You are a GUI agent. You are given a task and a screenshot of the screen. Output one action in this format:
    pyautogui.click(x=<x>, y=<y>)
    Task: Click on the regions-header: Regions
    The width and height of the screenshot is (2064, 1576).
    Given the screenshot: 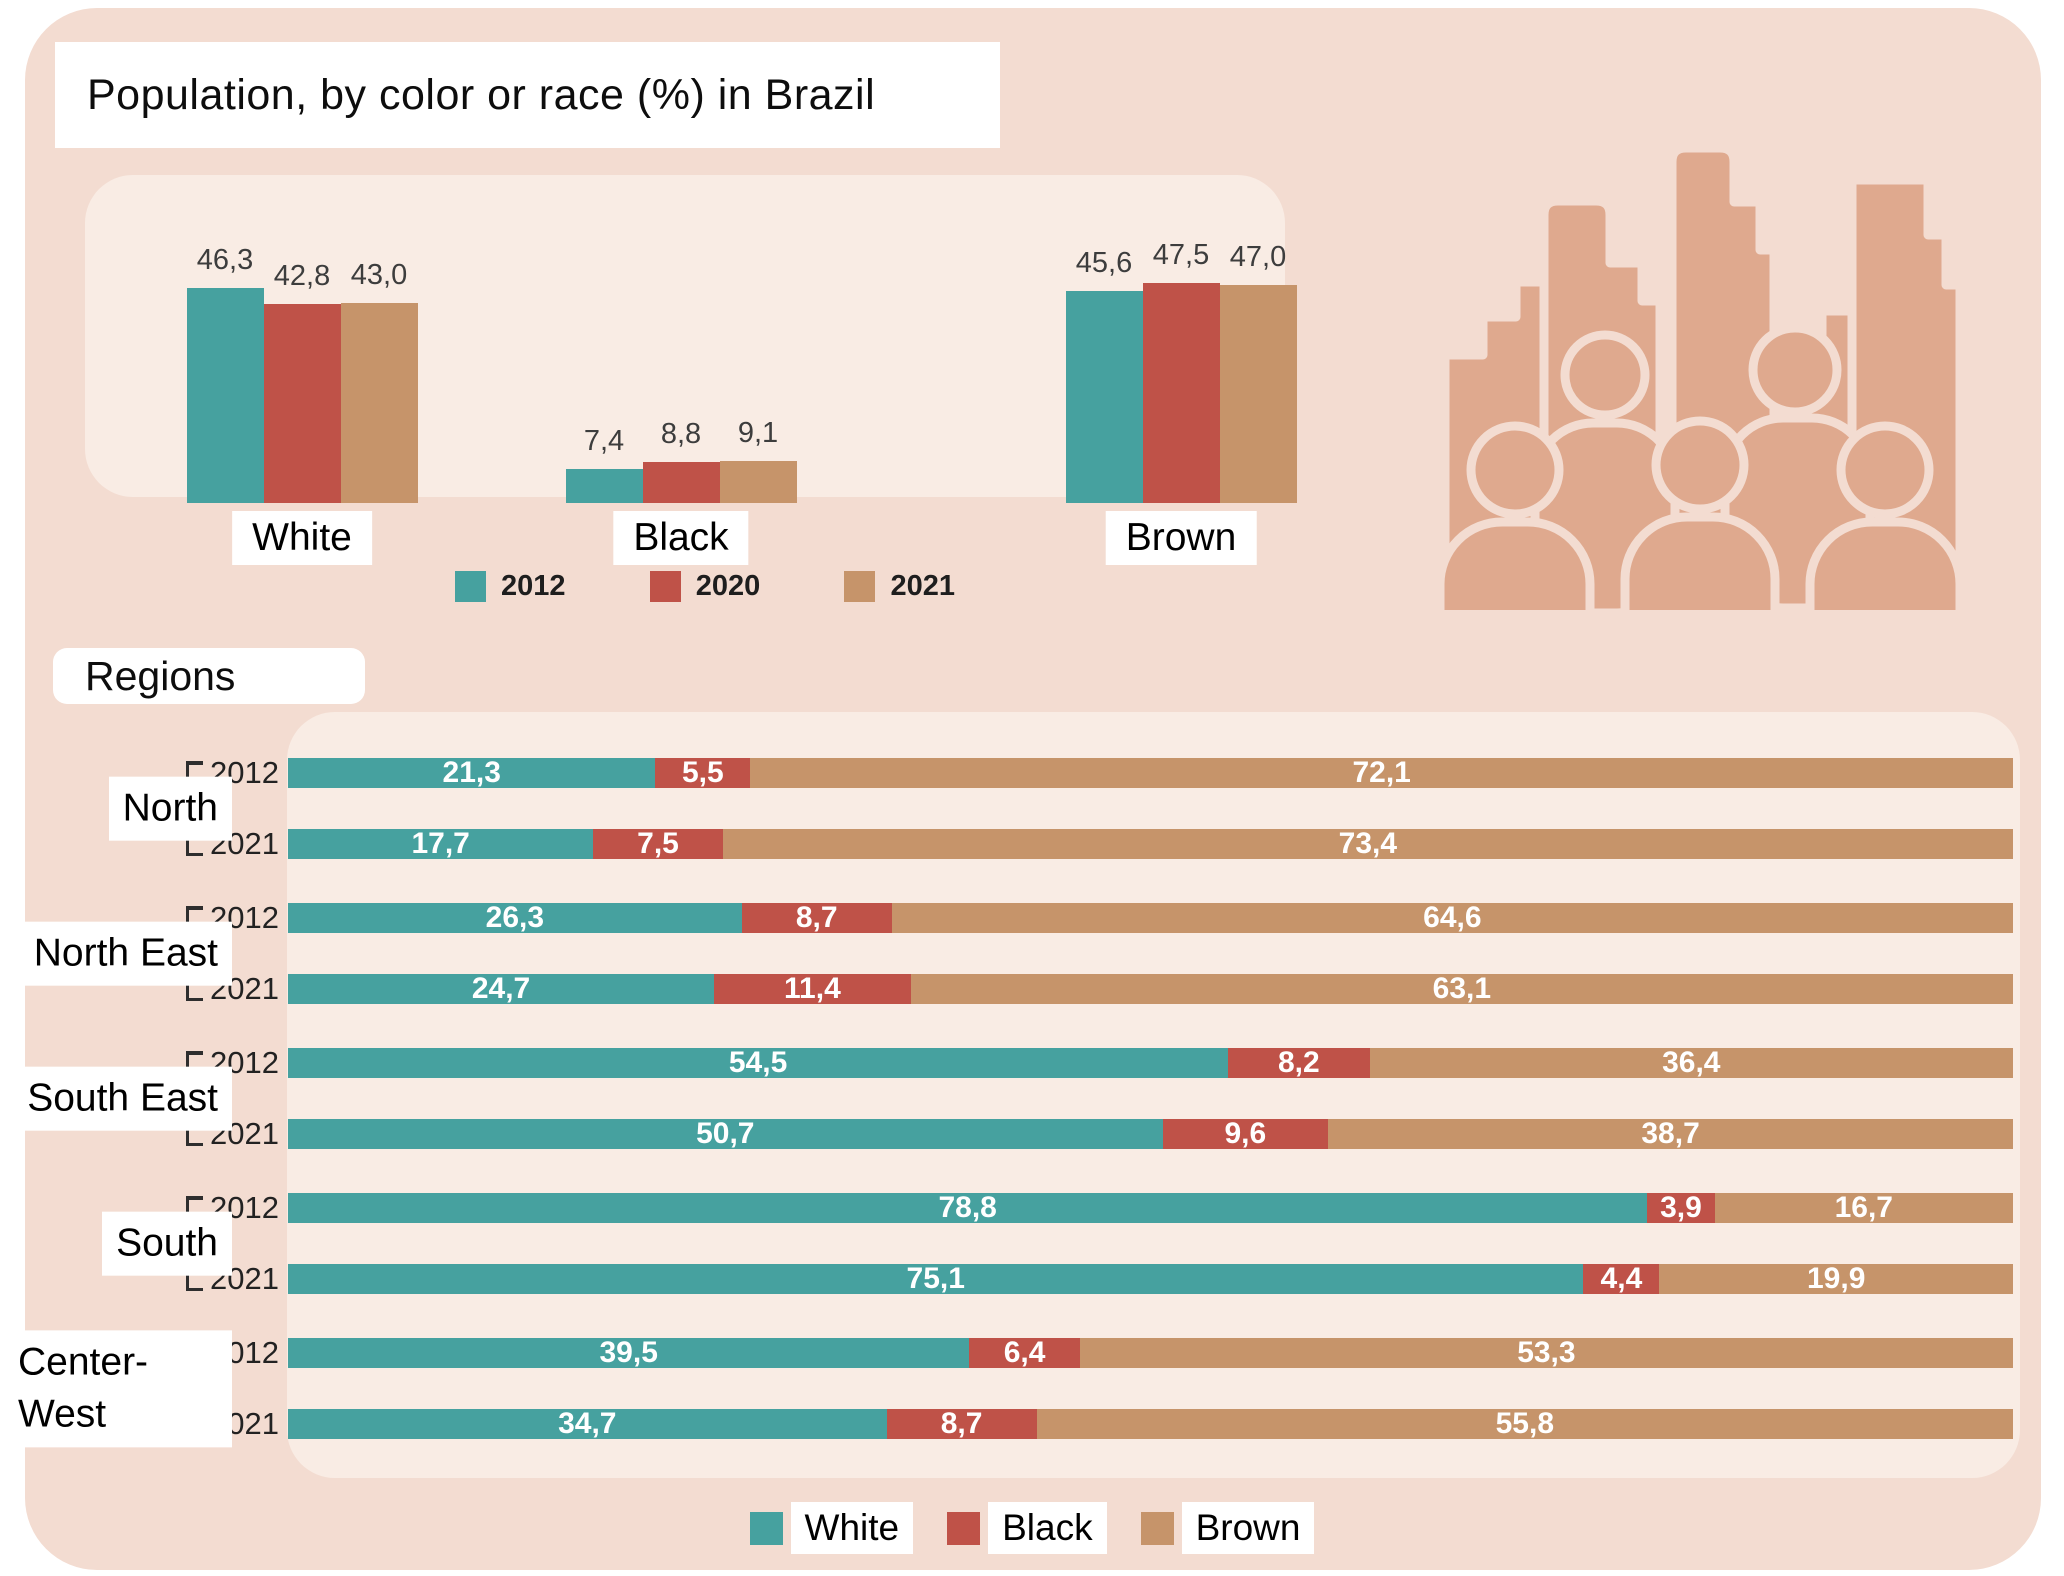 What is the action you would take?
    pyautogui.click(x=209, y=676)
    